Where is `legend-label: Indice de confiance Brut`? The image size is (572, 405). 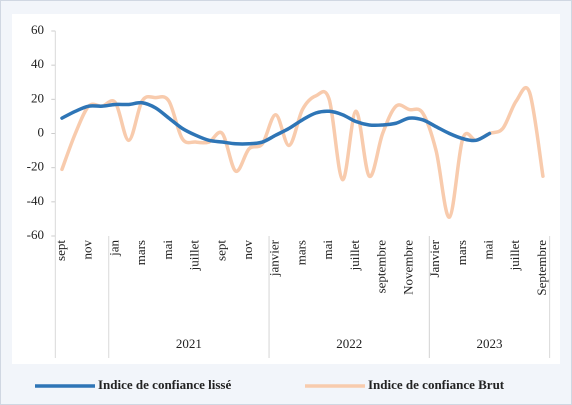 legend-label: Indice de confiance Brut is located at coordinates (436, 384).